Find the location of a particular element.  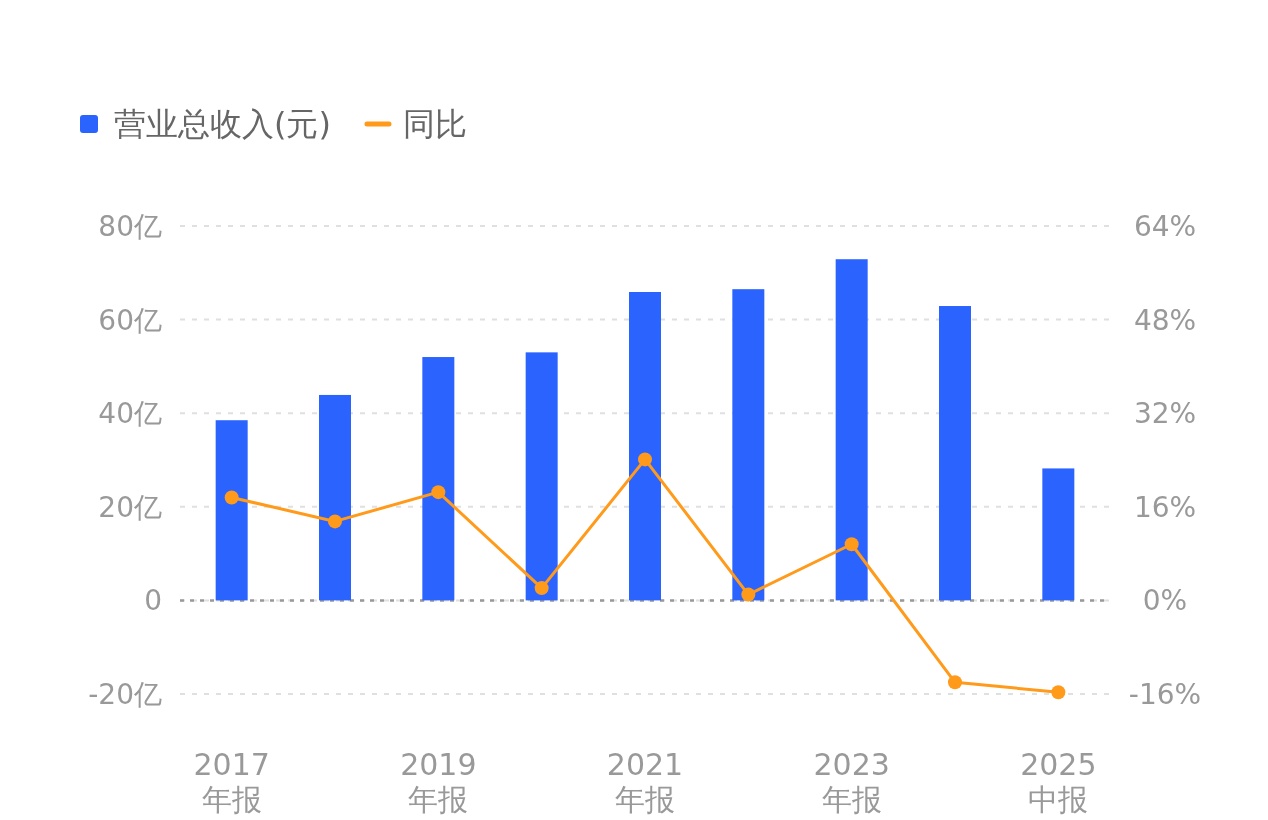

y2-tick-label: 16% is located at coordinates (1165, 507).